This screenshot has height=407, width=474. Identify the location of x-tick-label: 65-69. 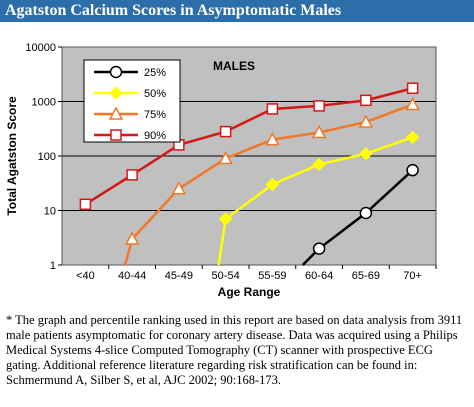
(366, 276).